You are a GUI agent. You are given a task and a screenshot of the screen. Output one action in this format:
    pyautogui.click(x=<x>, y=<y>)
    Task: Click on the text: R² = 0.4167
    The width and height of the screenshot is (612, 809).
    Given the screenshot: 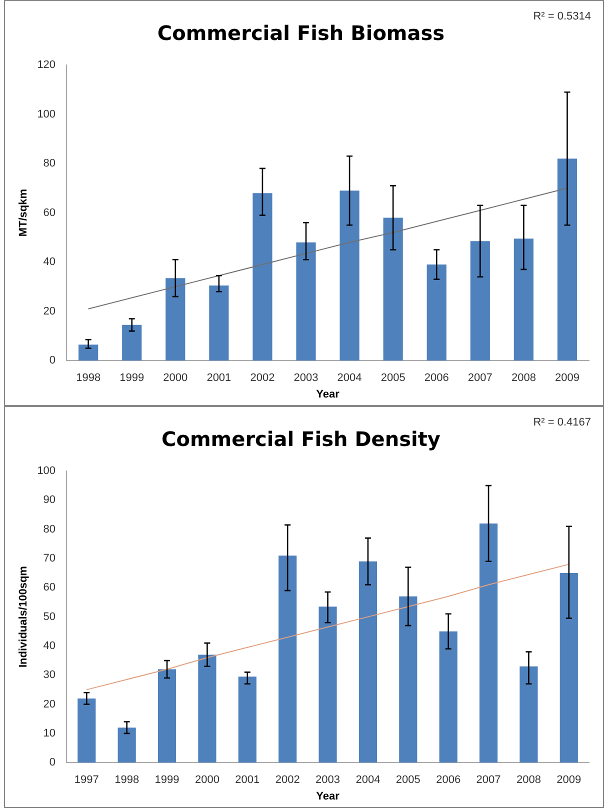 What is the action you would take?
    pyautogui.click(x=562, y=422)
    